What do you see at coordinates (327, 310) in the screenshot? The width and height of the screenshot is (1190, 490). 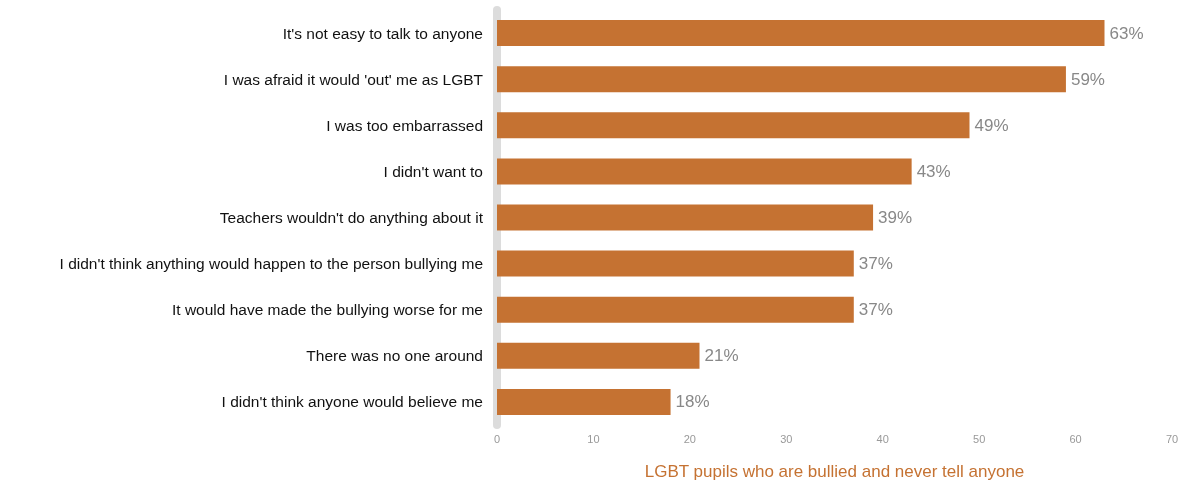 I see `y-tick-label: It would have made the bullying worse for me` at bounding box center [327, 310].